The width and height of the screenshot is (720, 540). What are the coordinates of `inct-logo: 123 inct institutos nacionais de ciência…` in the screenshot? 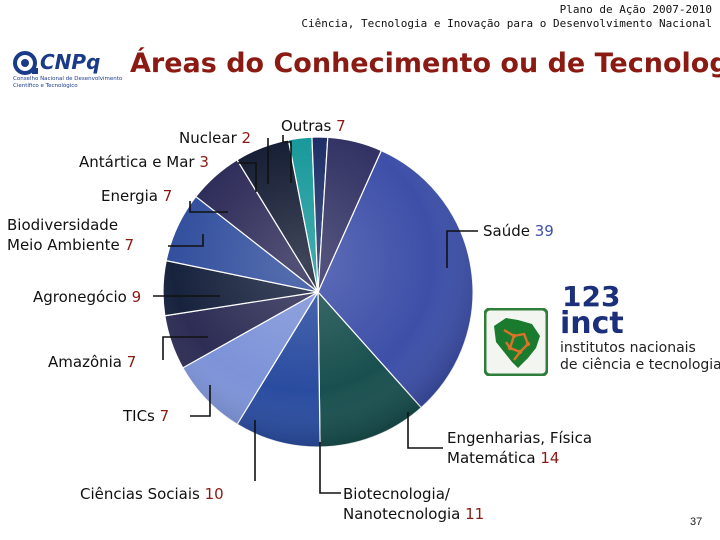 It's located at (601, 330).